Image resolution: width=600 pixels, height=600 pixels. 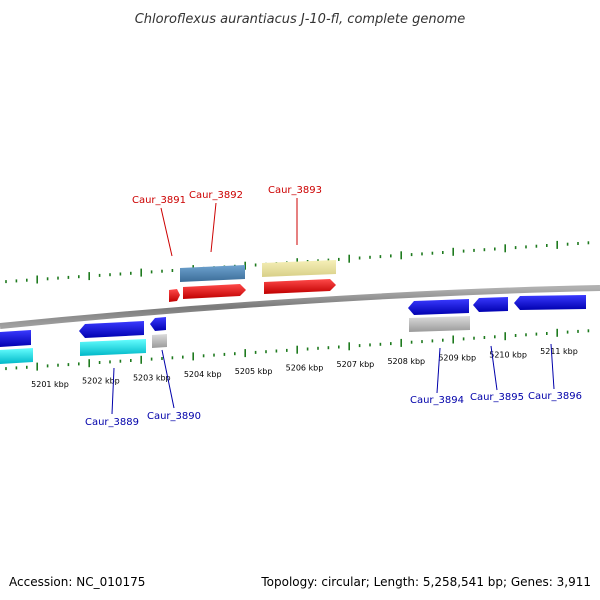 I want to click on gene-label-caur-3896: Caur_3896, so click(x=555, y=396).